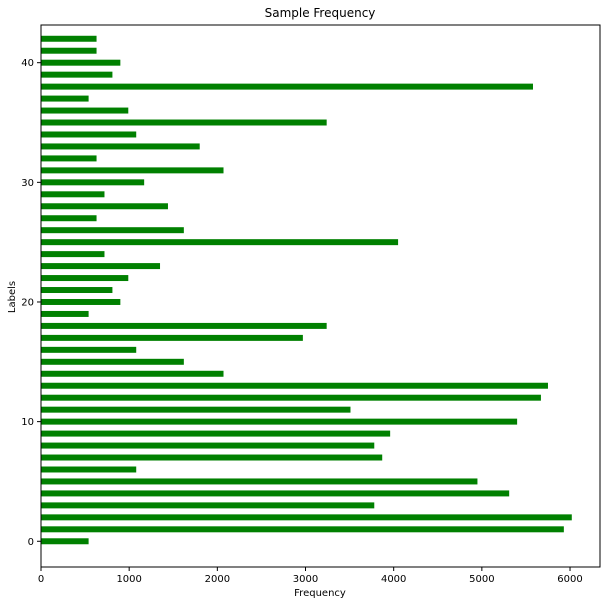 The width and height of the screenshot is (609, 608). I want to click on y-tick-label-10: 10, so click(27, 422).